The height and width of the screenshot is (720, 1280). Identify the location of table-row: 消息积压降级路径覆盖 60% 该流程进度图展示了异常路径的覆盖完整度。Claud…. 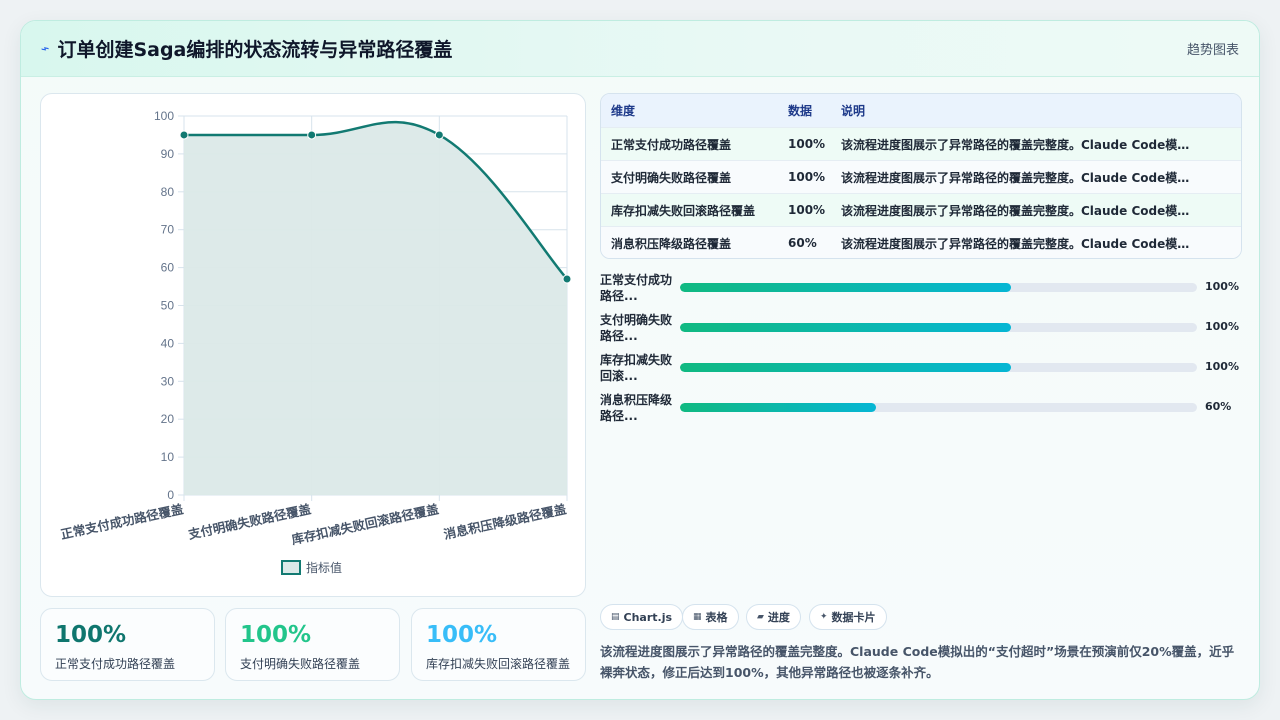
(921, 242).